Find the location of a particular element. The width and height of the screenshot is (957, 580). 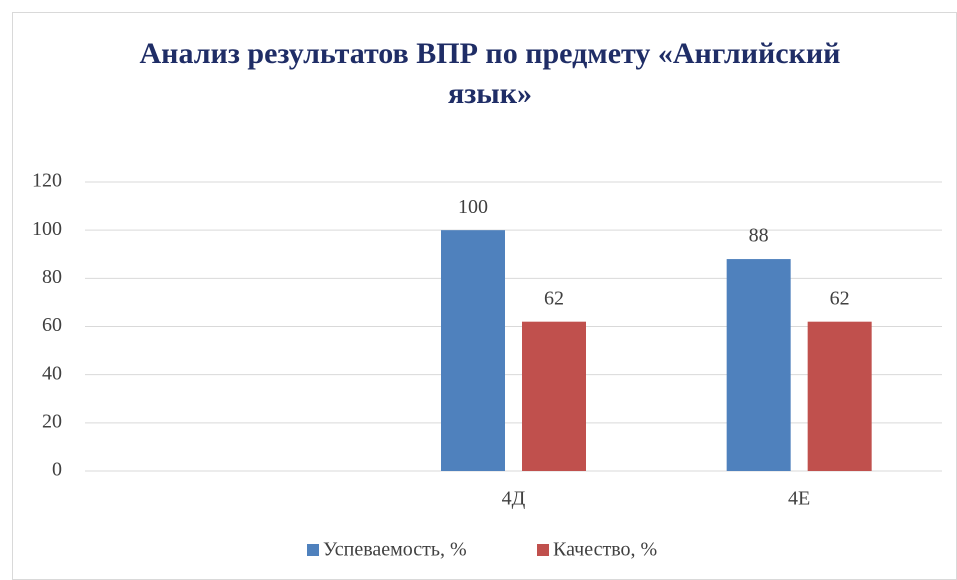

y-tick-label: 80 is located at coordinates (52, 277).